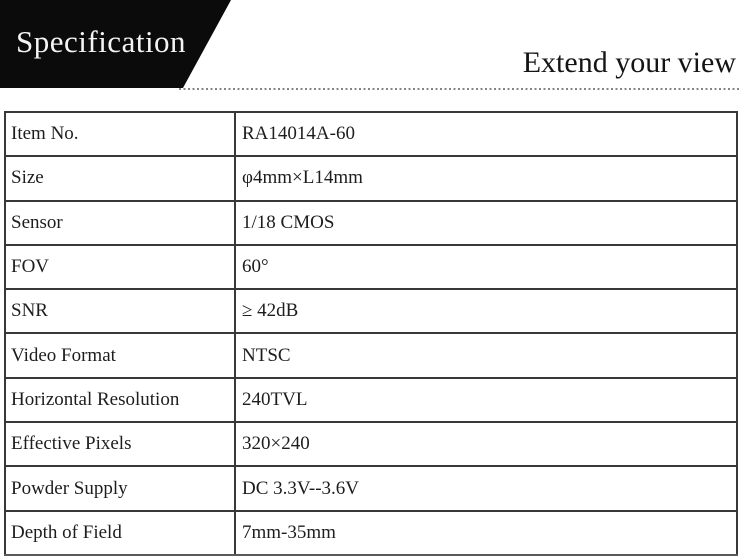 This screenshot has height=559, width=741. I want to click on table-row: Horizontal Resolution 240TVL, so click(371, 400).